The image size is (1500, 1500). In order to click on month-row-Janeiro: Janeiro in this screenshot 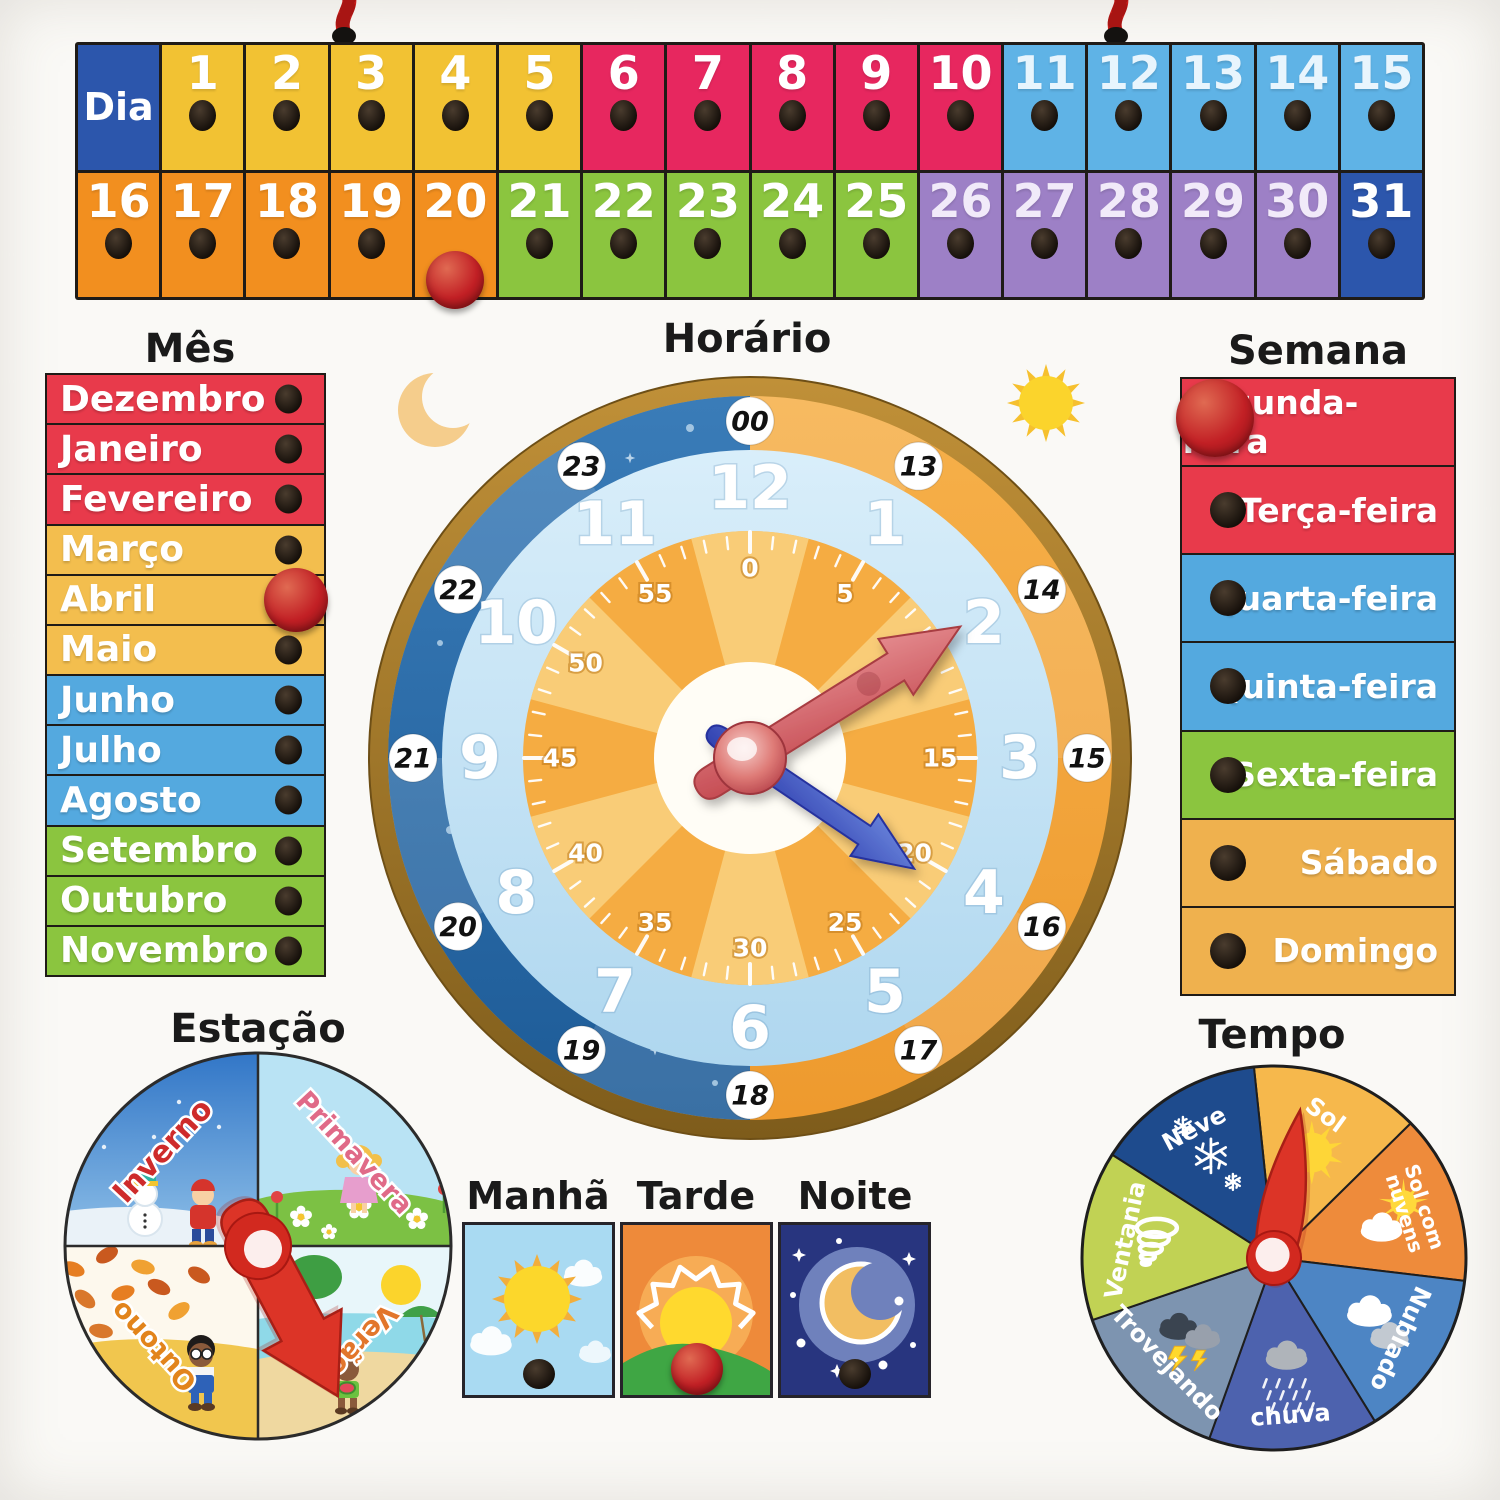, I will do `click(185, 449)`.